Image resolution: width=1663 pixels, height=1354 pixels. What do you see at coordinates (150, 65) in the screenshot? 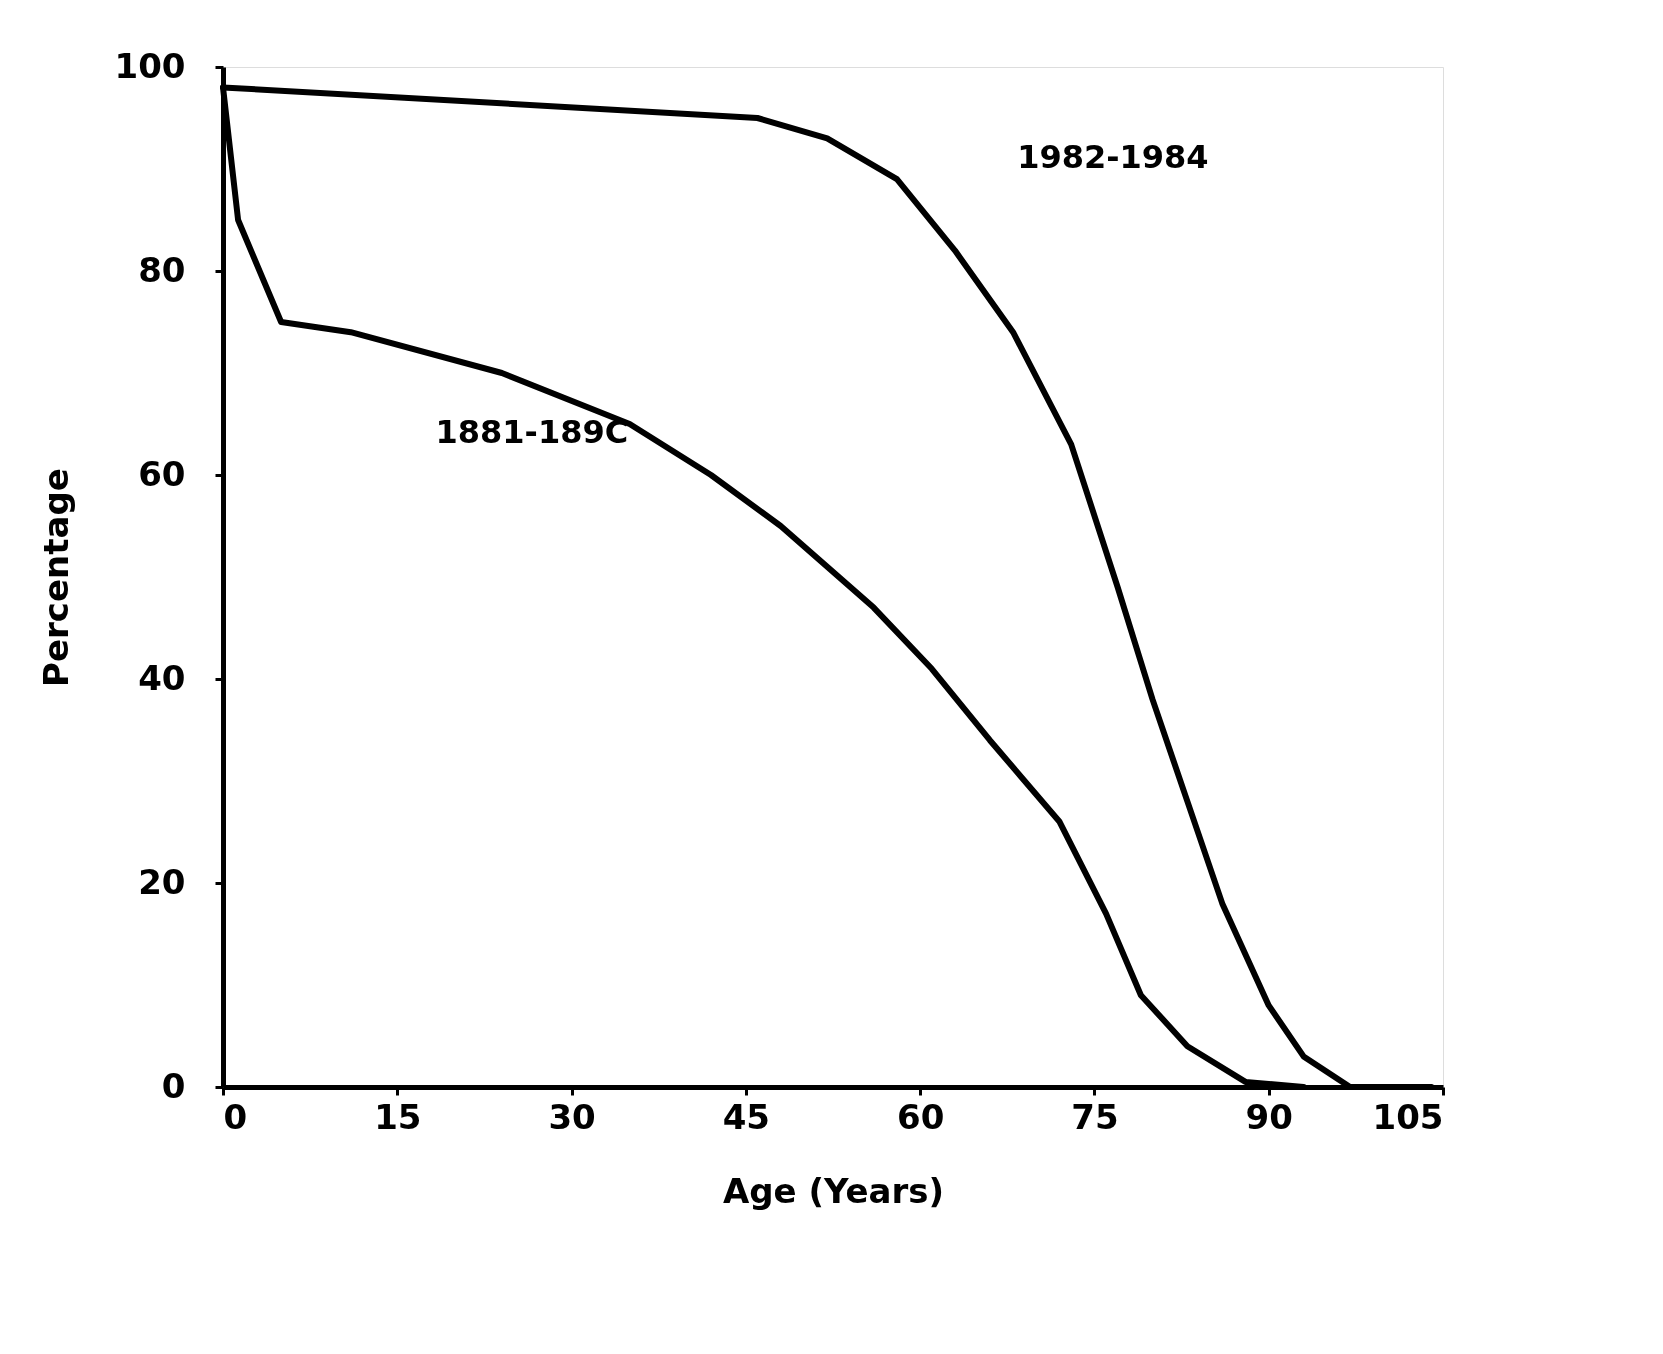
I see `y-tick-label: 100` at bounding box center [150, 65].